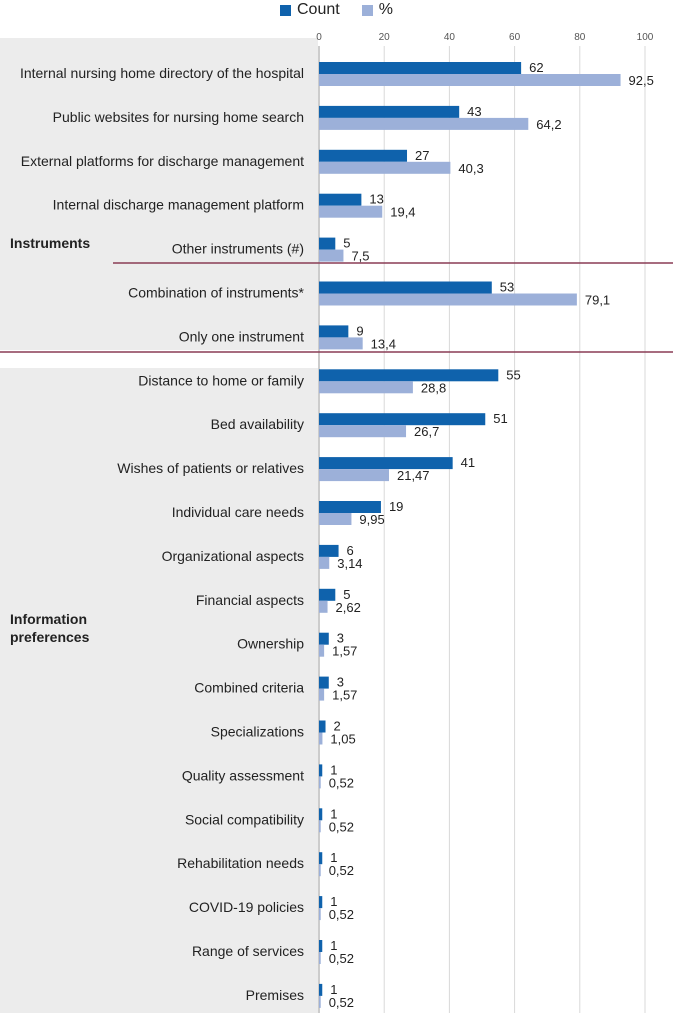 Image resolution: width=673 pixels, height=1019 pixels. Describe the element at coordinates (285, 10) in the screenshot. I see `legend-count-swatch` at that location.